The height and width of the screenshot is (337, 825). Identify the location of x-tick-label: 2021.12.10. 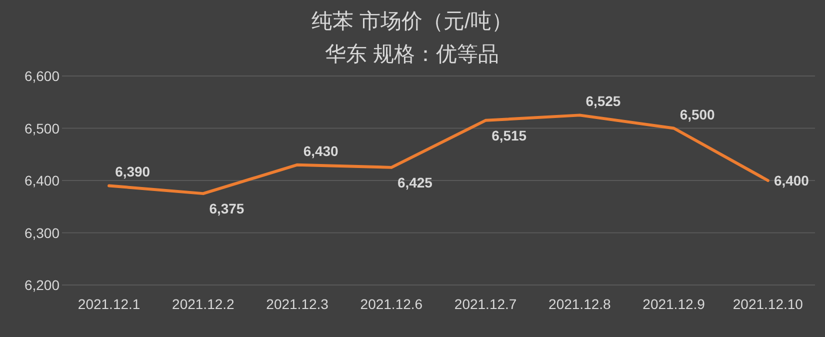
(768, 304).